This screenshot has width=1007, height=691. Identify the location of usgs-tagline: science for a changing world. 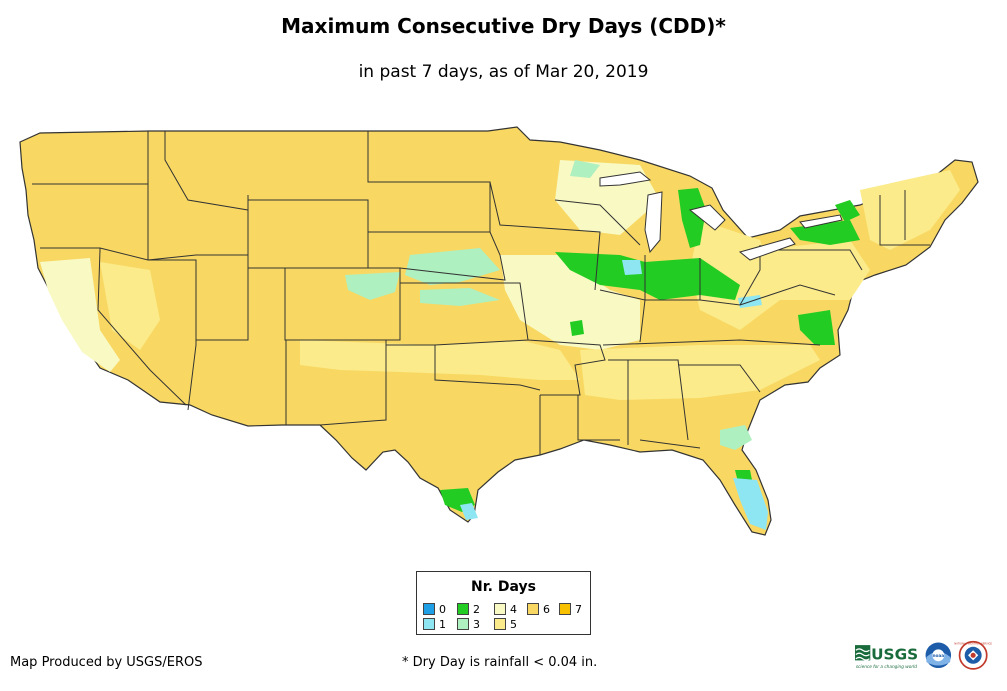
(886, 667).